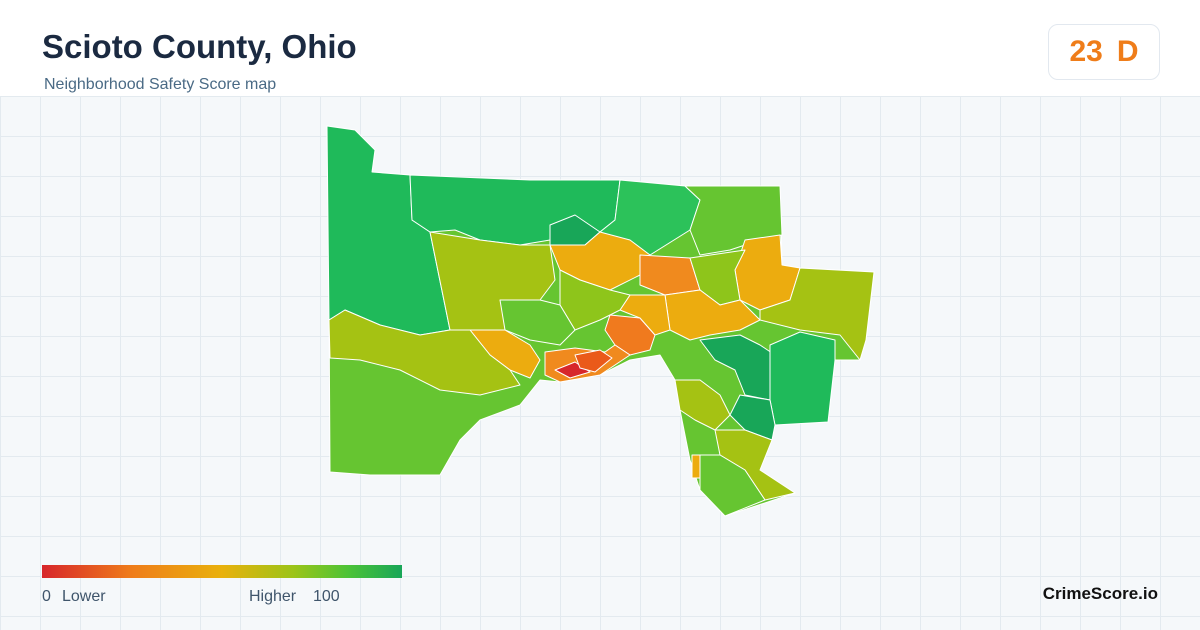 The height and width of the screenshot is (630, 1200). Describe the element at coordinates (326, 596) in the screenshot. I see `legend-max: 100` at that location.